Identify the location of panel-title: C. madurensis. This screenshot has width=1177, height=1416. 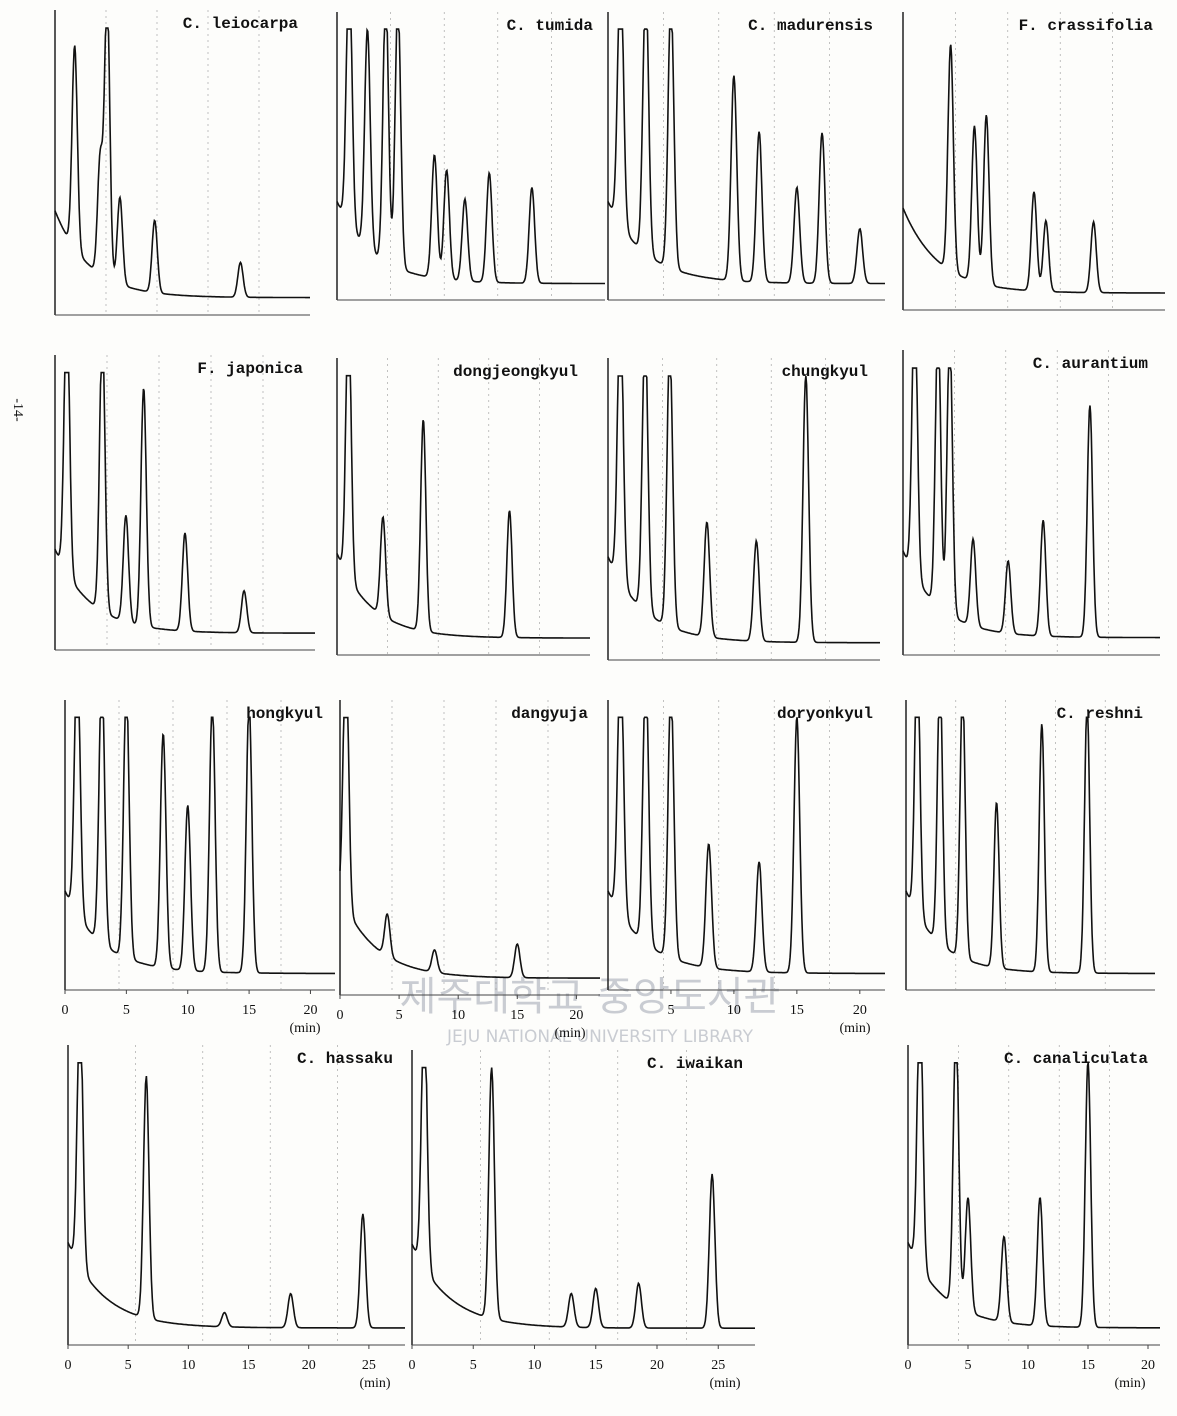
(810, 26).